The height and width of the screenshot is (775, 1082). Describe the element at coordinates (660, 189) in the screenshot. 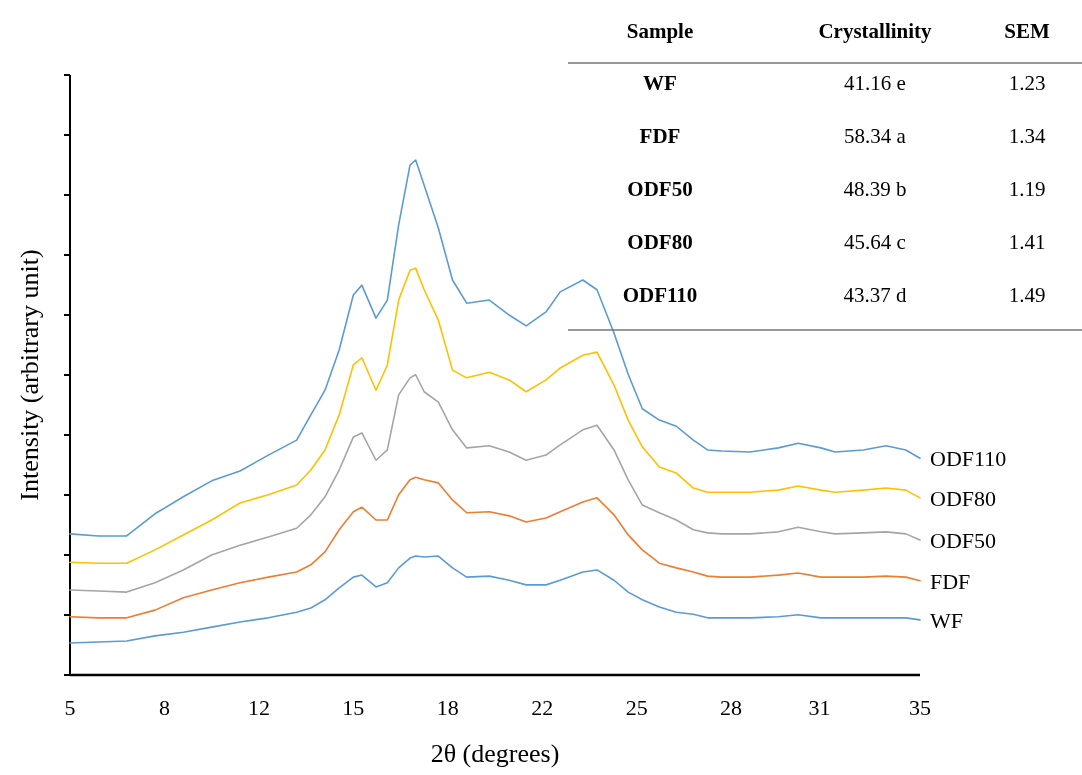

I see `annotation: ODF50` at that location.